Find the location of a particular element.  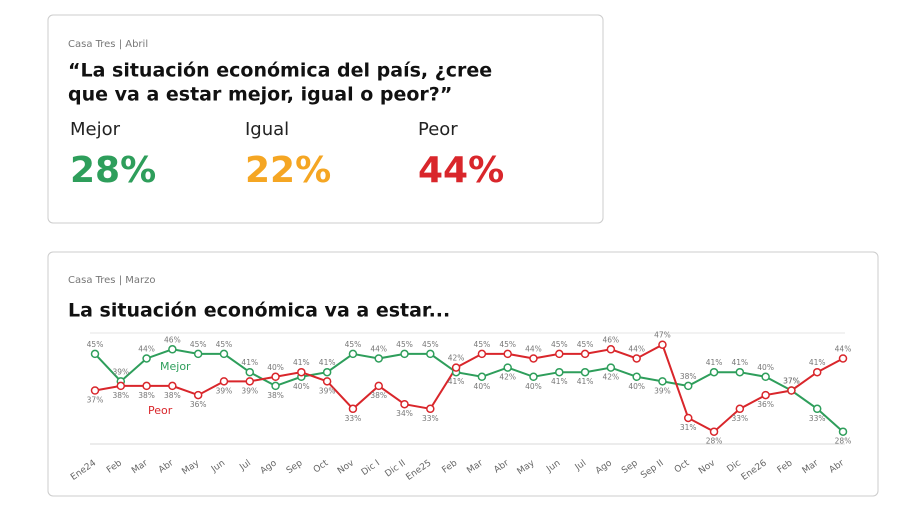

item-value: 22% is located at coordinates (288, 170).